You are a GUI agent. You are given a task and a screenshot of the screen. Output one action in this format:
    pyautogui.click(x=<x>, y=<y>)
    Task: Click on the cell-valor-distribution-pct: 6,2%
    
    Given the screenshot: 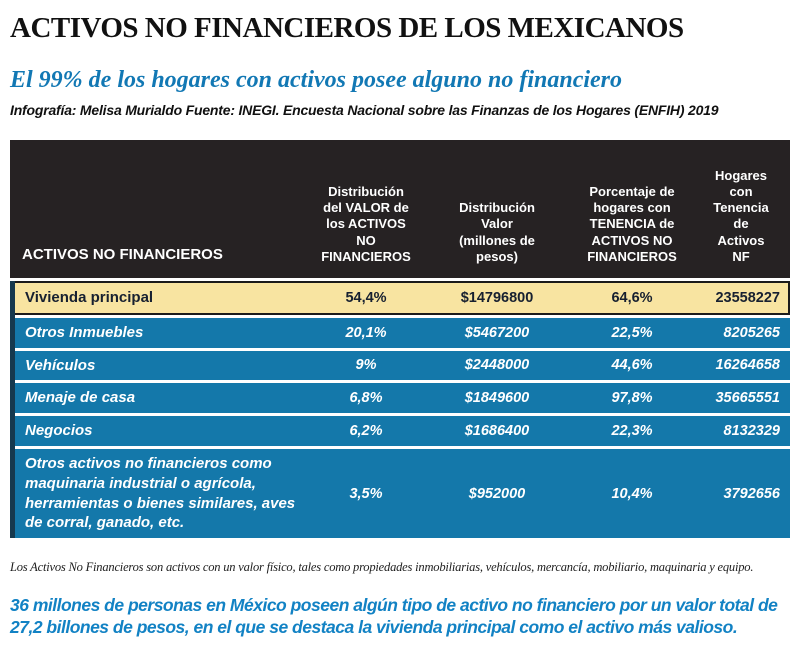 What is the action you would take?
    pyautogui.click(x=366, y=431)
    